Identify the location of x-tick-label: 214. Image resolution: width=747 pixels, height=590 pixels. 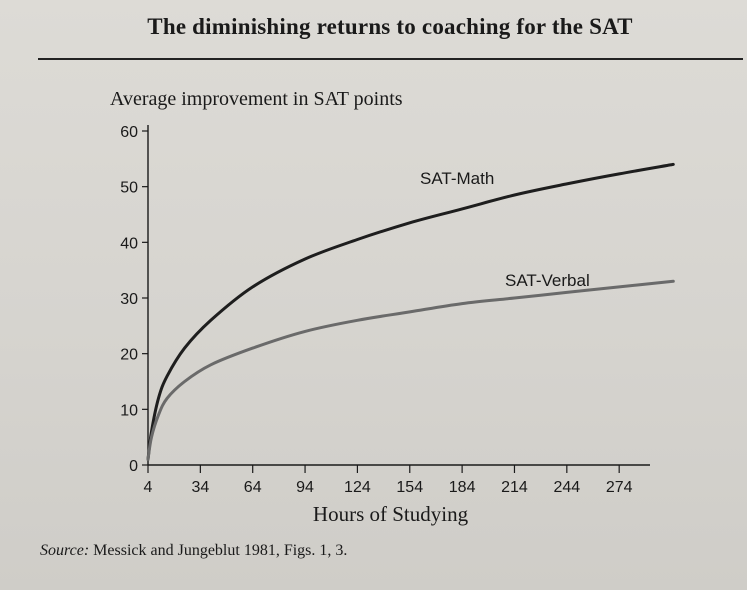
(514, 487).